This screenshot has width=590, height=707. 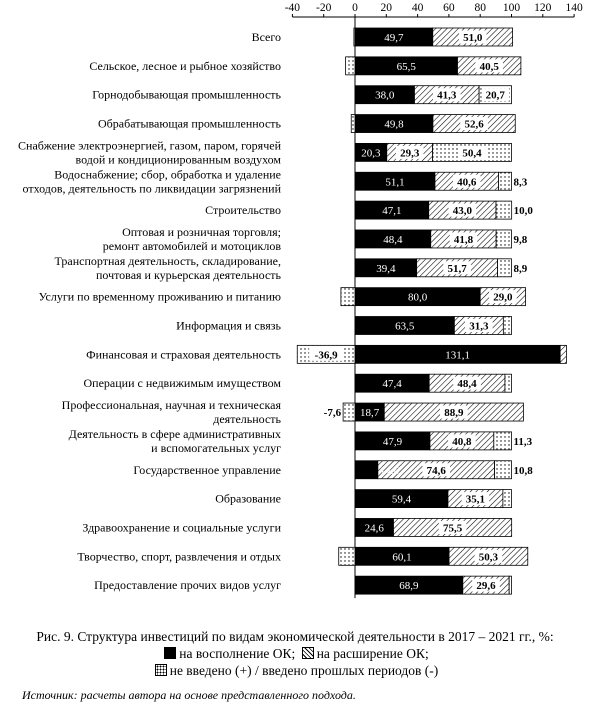 I want to click on legend-row-1: на восполнение ОК; на расширение ОК;, so click(x=295, y=653).